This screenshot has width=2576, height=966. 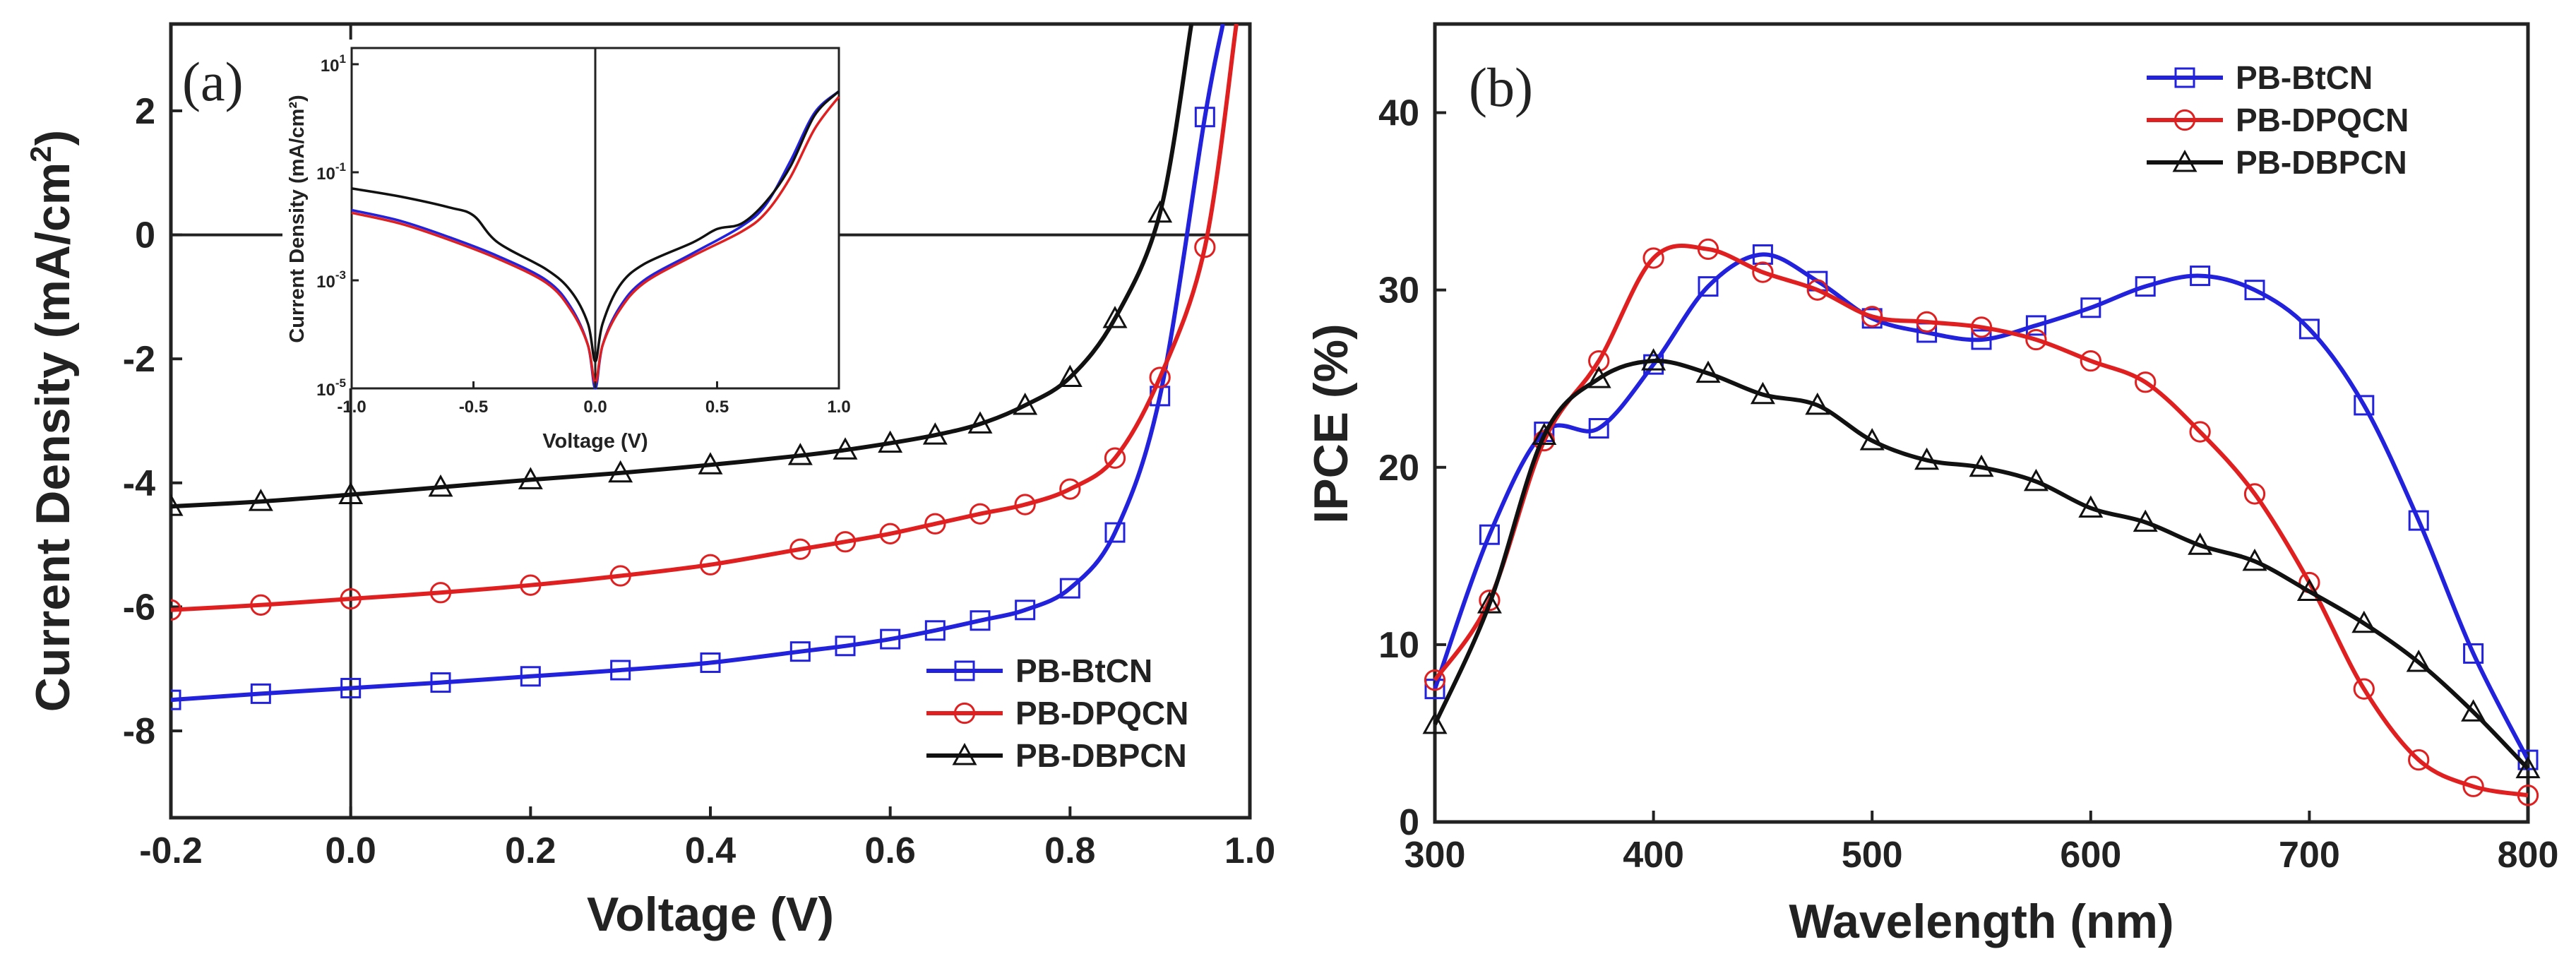 I want to click on legend-marker, so click(x=964, y=670).